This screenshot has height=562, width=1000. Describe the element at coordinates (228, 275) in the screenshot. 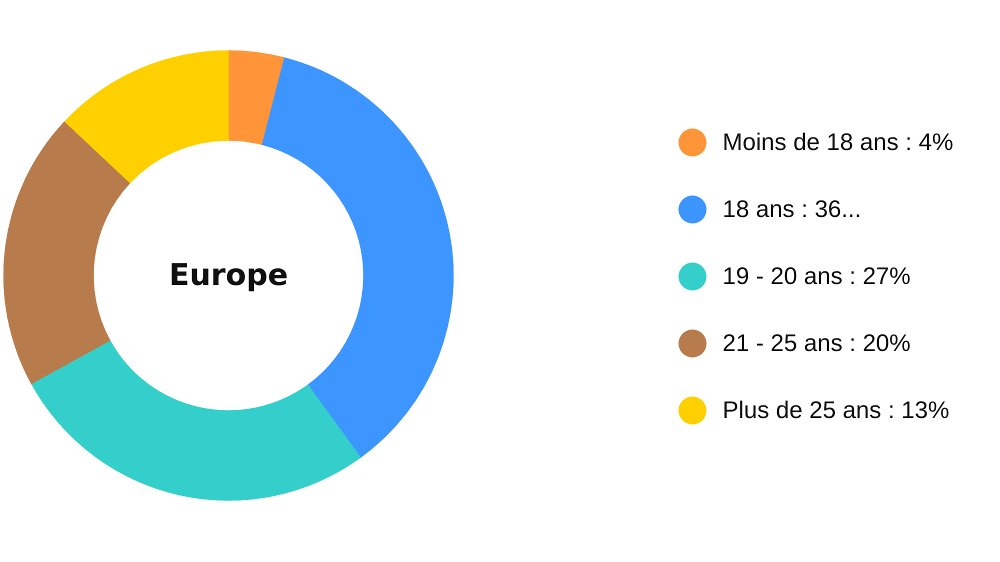

I see `text: Europe` at that location.